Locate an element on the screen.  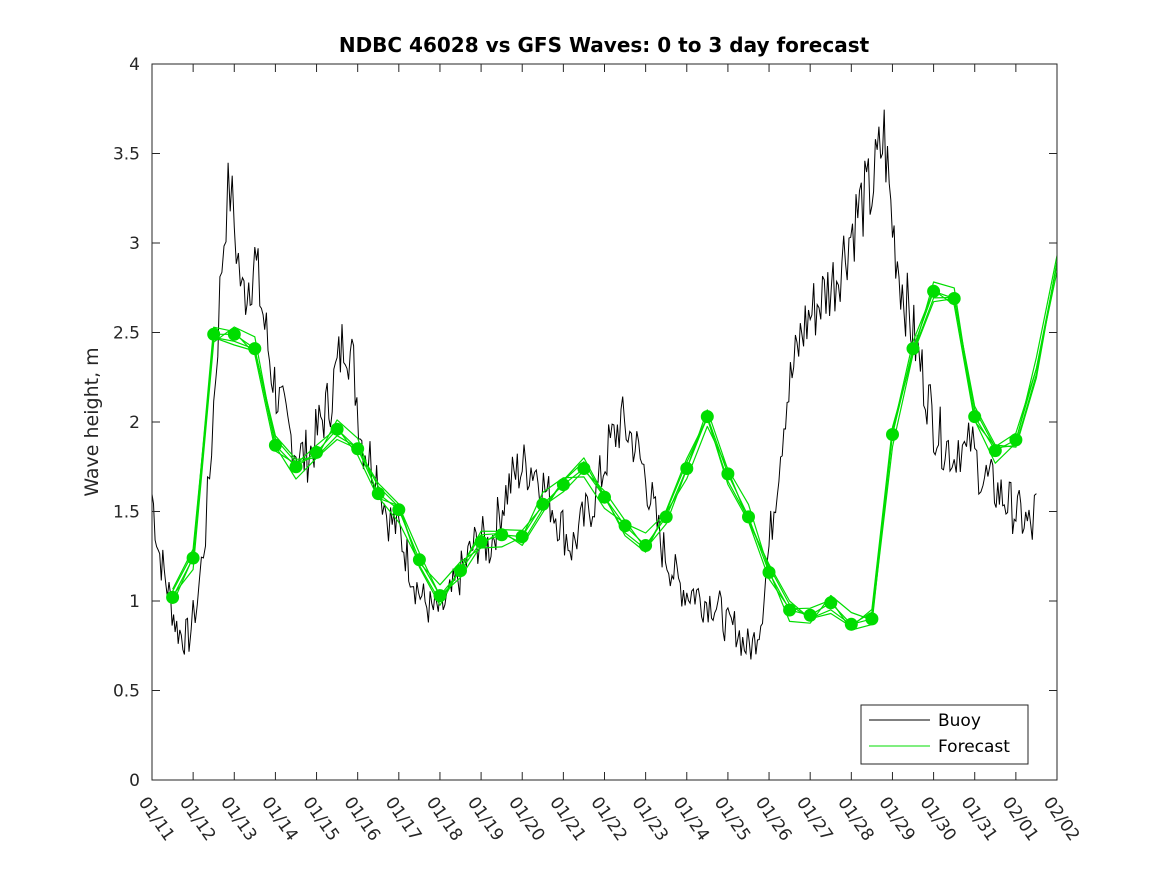
legend-box is located at coordinates (944, 734).